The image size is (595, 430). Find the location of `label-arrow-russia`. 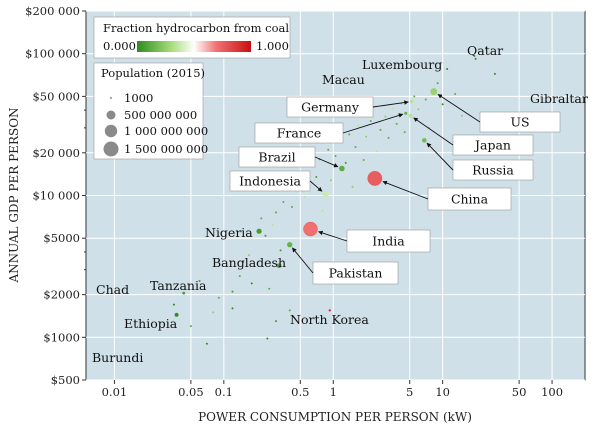

label-arrow-russia is located at coordinates (440, 156).